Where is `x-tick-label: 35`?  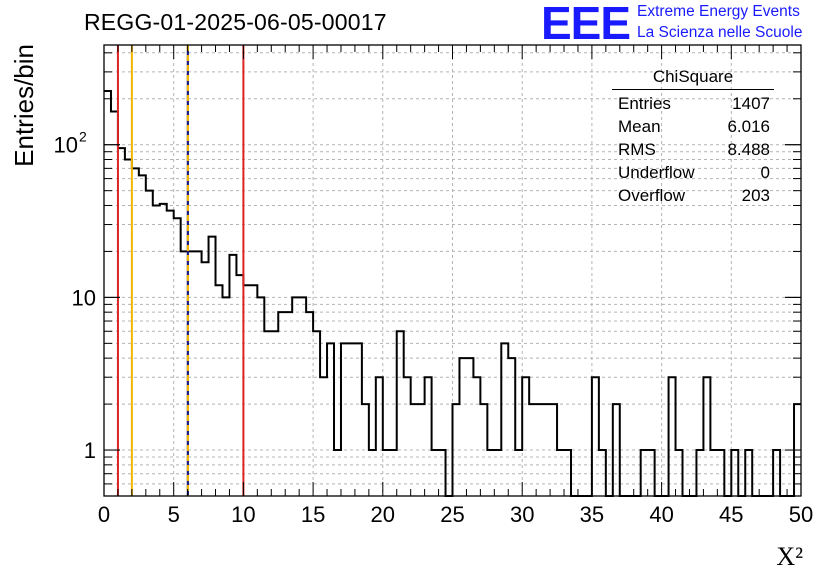
x-tick-label: 35 is located at coordinates (592, 514).